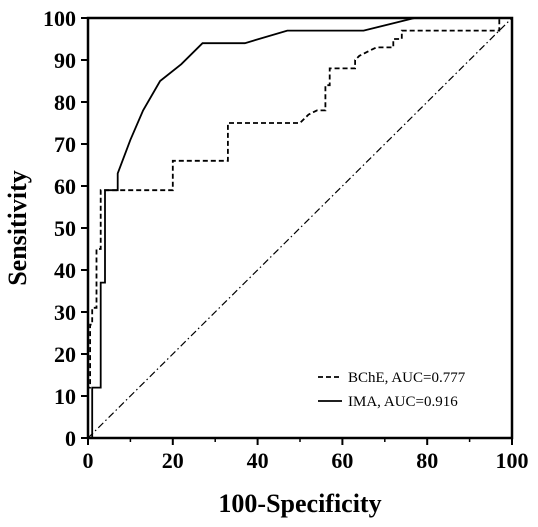 The height and width of the screenshot is (527, 538). What do you see at coordinates (65, 60) in the screenshot?
I see `y-tick-label: 90` at bounding box center [65, 60].